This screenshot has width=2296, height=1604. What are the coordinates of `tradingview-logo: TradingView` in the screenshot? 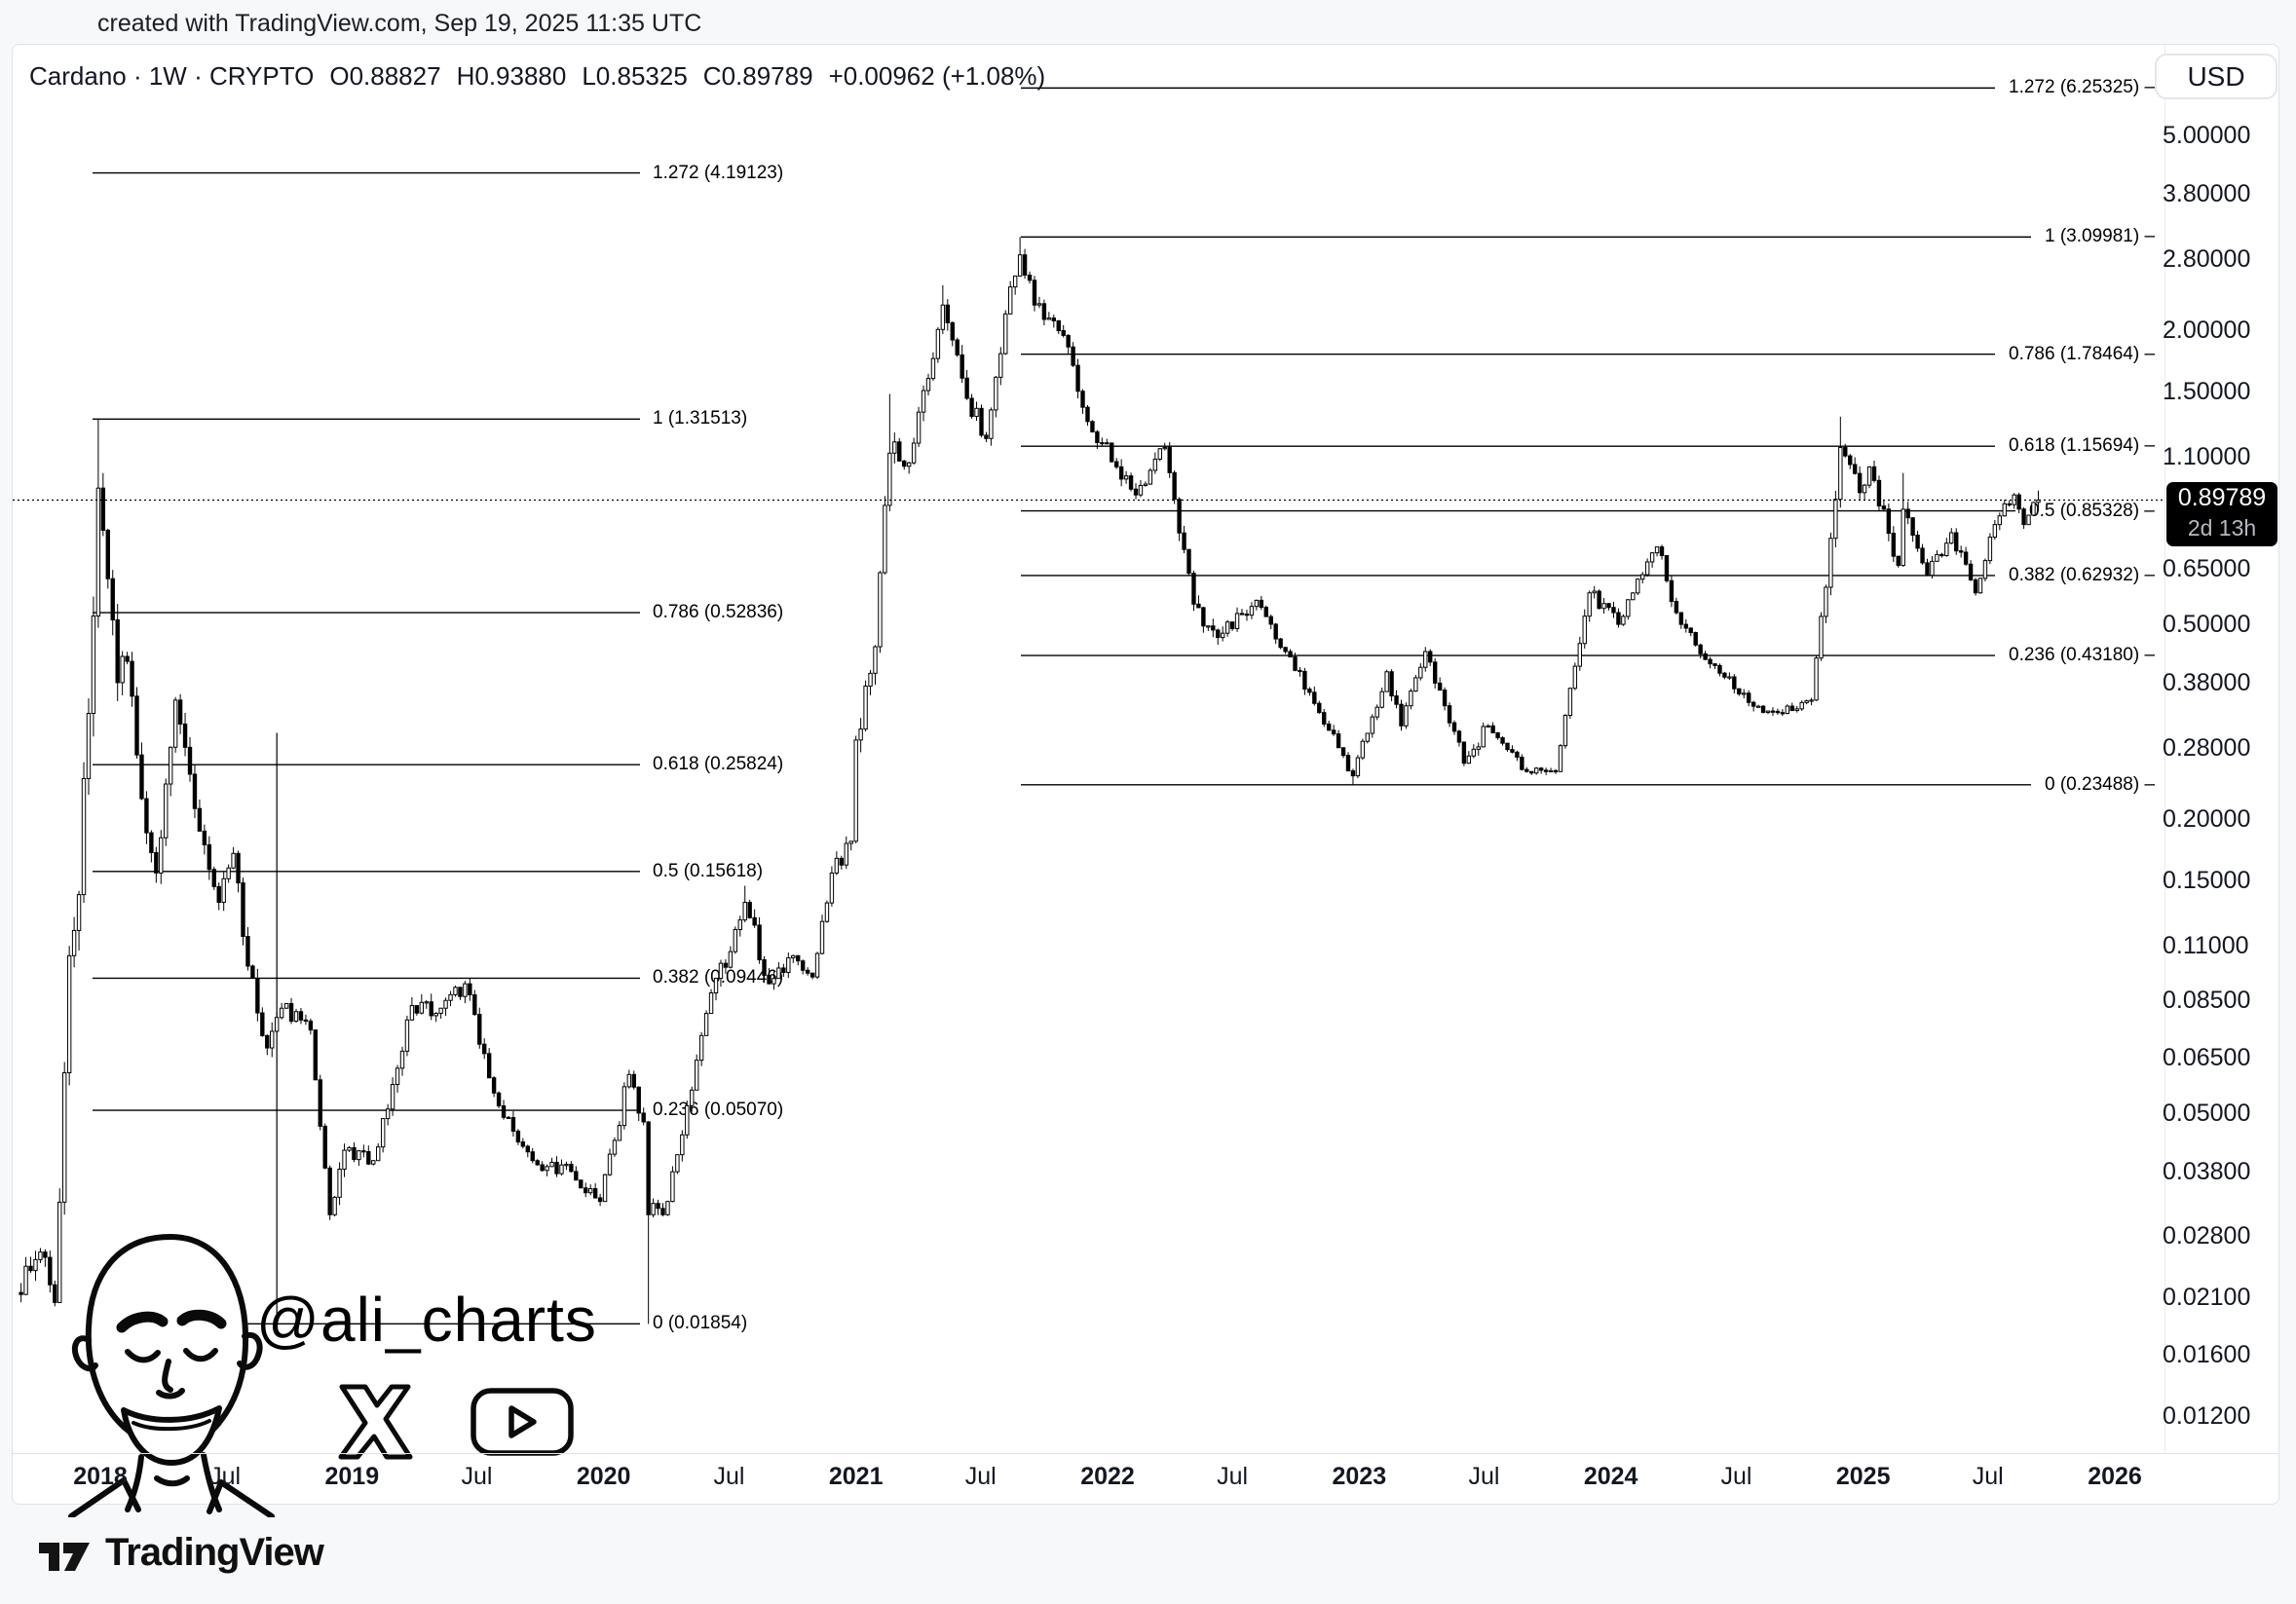 It's located at (180, 1553).